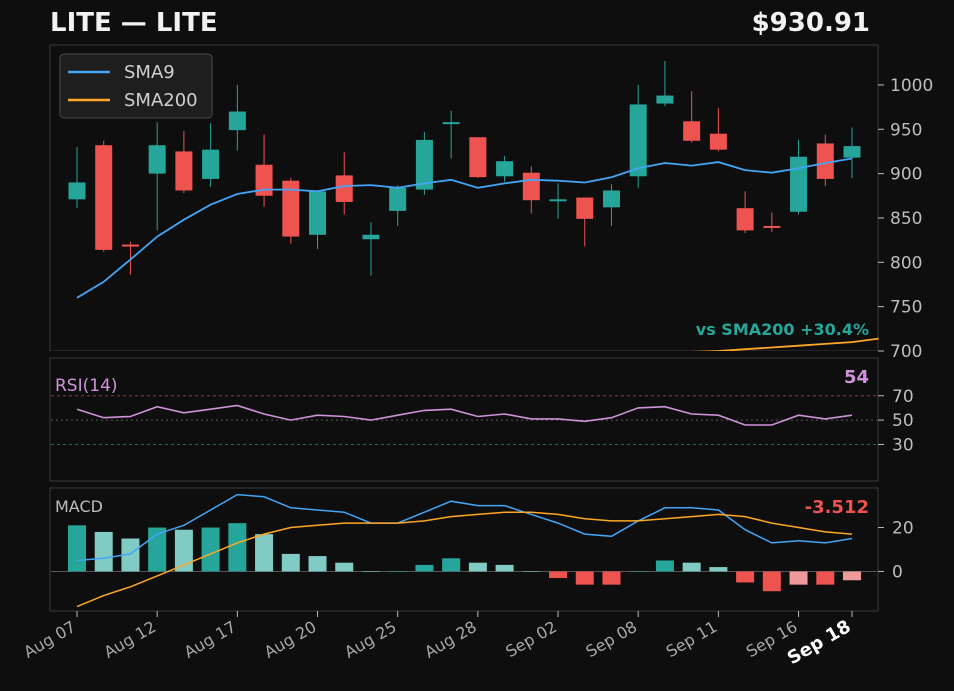 The image size is (954, 691). Describe the element at coordinates (903, 397) in the screenshot. I see `rsi-y-tick-label: 70` at that location.